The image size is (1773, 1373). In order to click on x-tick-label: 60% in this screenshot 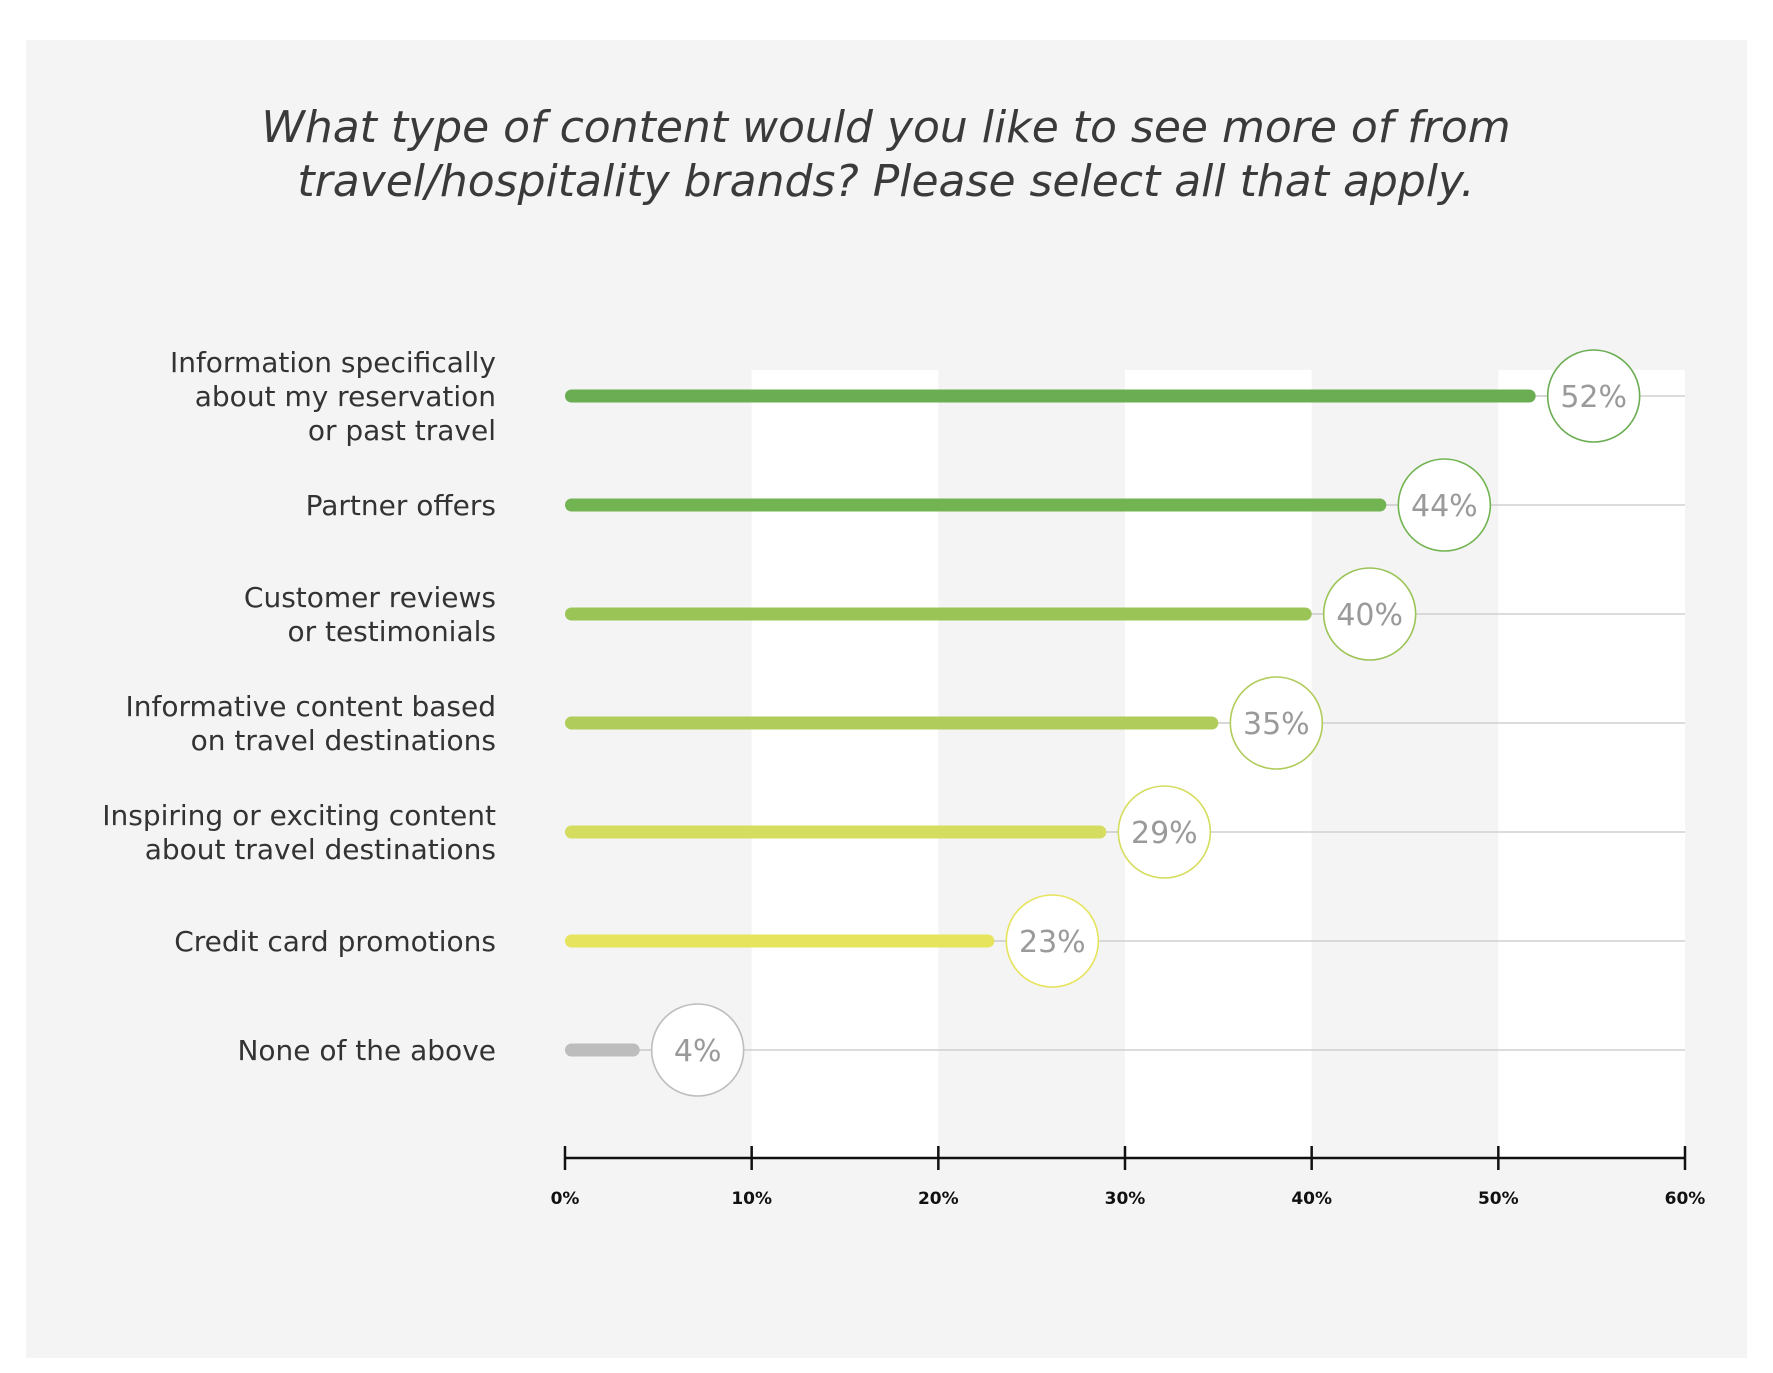, I will do `click(1685, 1199)`.